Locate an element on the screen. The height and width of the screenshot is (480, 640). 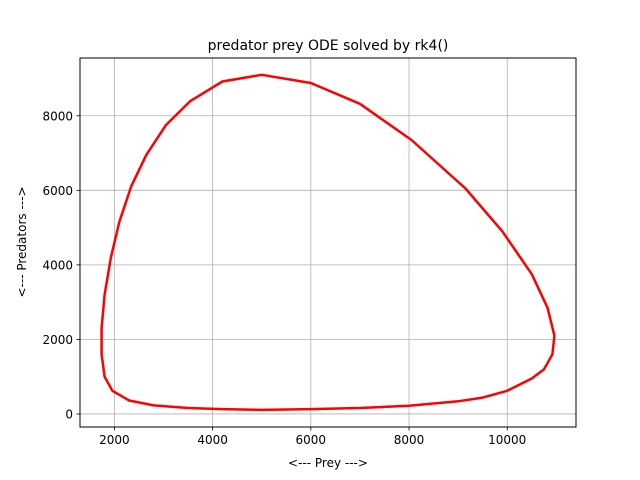
x-tick-label: 2000 is located at coordinates (114, 440).